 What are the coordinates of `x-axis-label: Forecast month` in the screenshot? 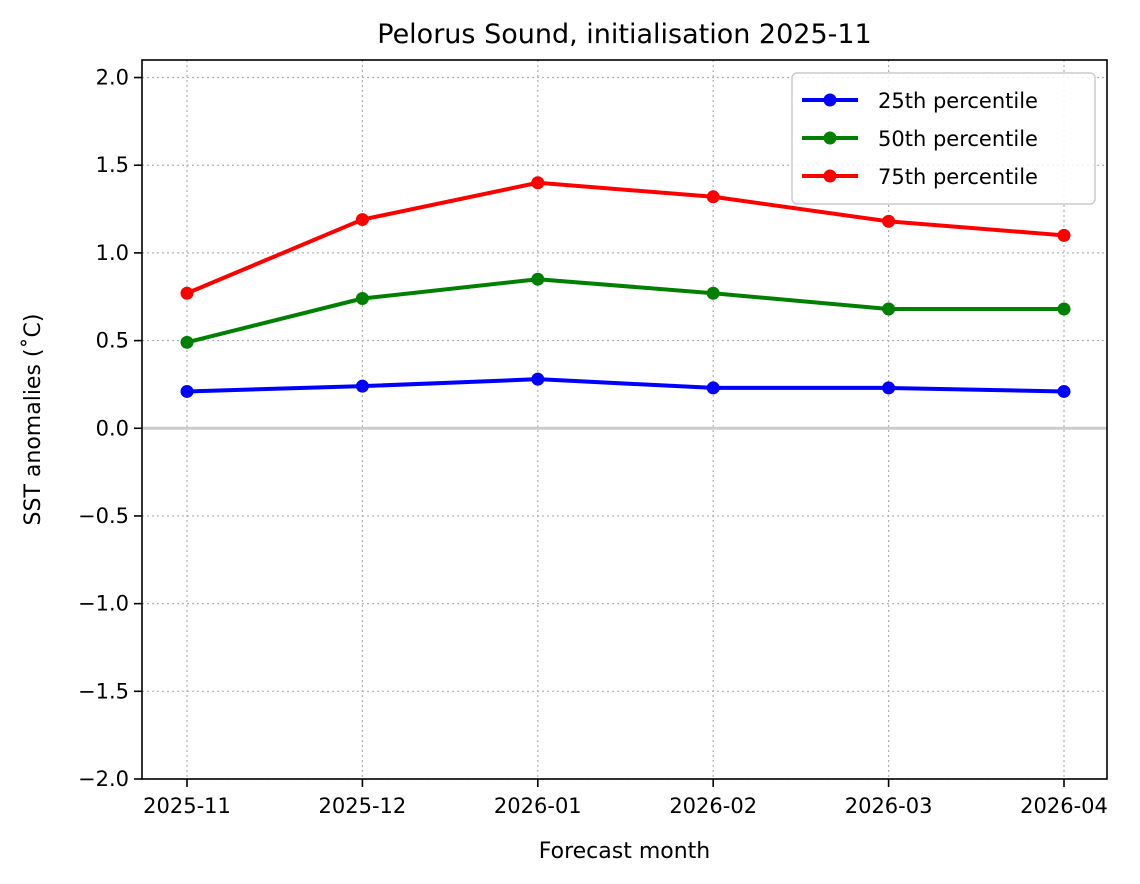 It's located at (625, 851).